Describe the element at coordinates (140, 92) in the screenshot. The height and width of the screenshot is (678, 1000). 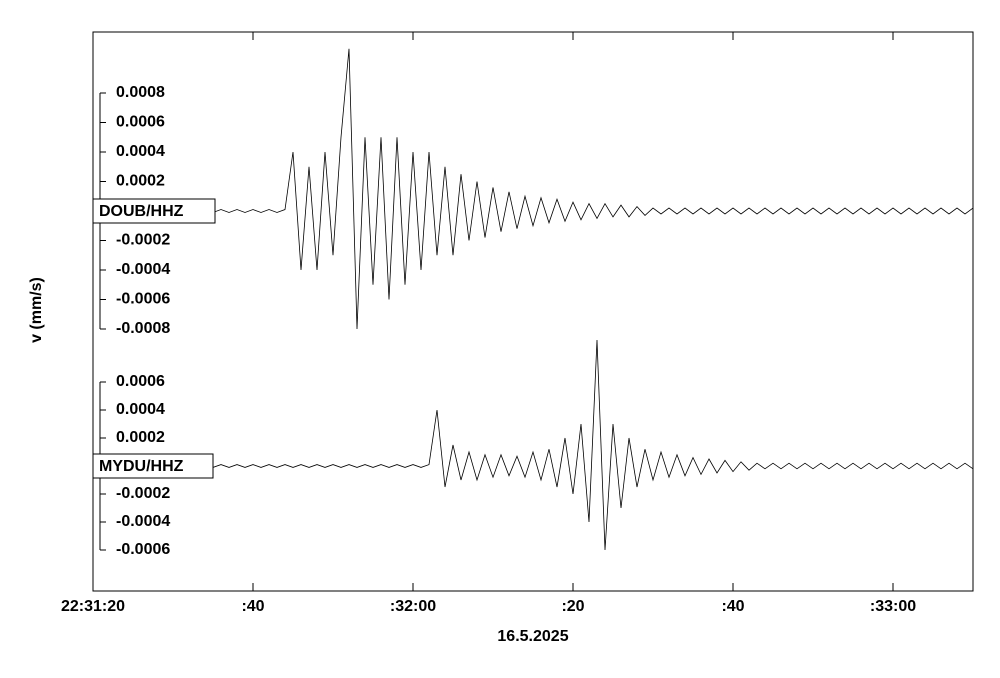
I see `y-tick-label: 0.0008` at that location.